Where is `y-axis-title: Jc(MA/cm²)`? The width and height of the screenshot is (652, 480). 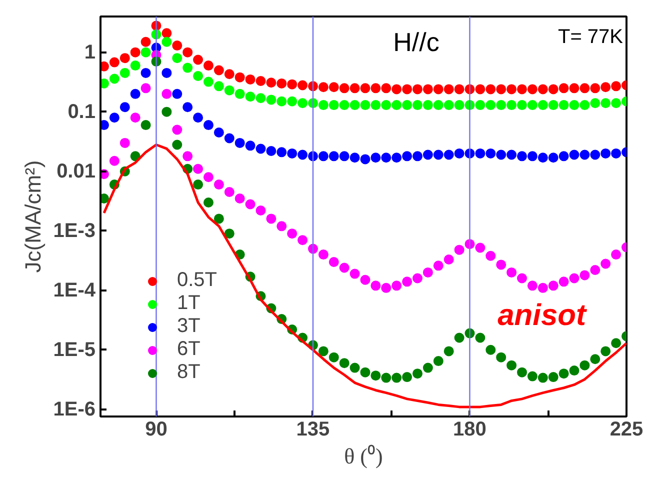 y-axis-title: Jc(MA/cm²) is located at coordinates (33, 216).